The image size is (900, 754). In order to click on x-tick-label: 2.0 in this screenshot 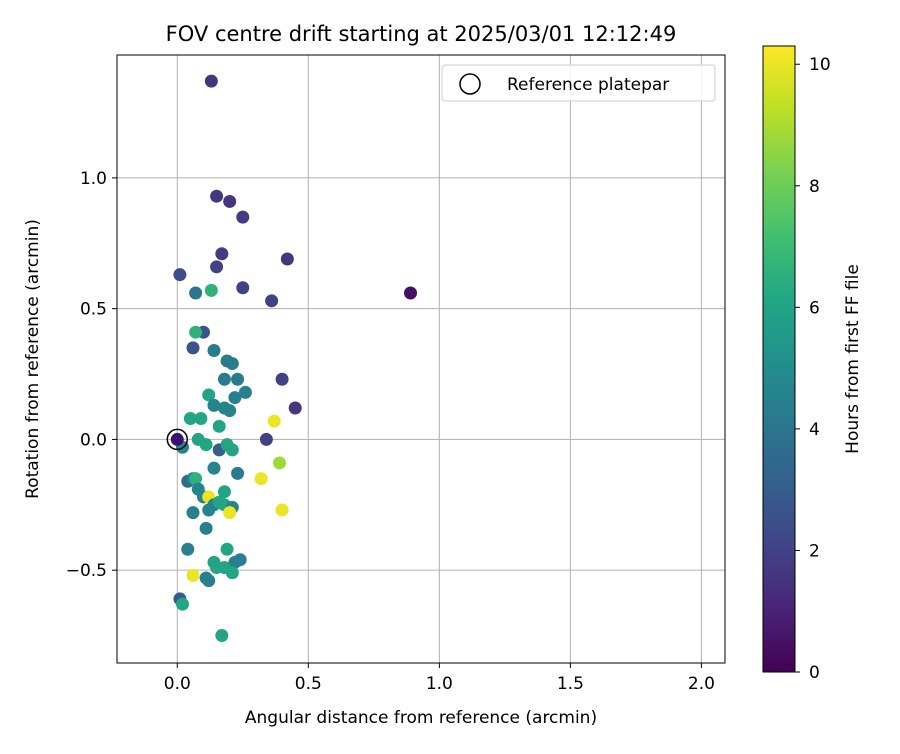, I will do `click(701, 684)`.